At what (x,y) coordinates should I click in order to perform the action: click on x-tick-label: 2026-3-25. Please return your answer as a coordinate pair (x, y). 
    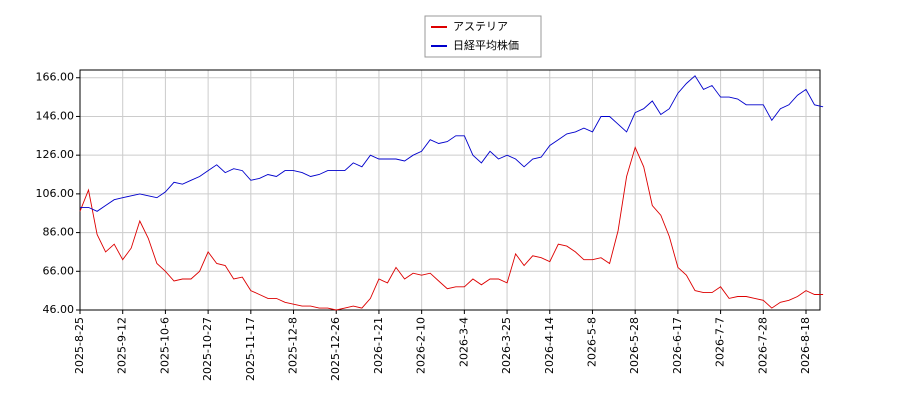
    Looking at the image, I should click on (506, 345).